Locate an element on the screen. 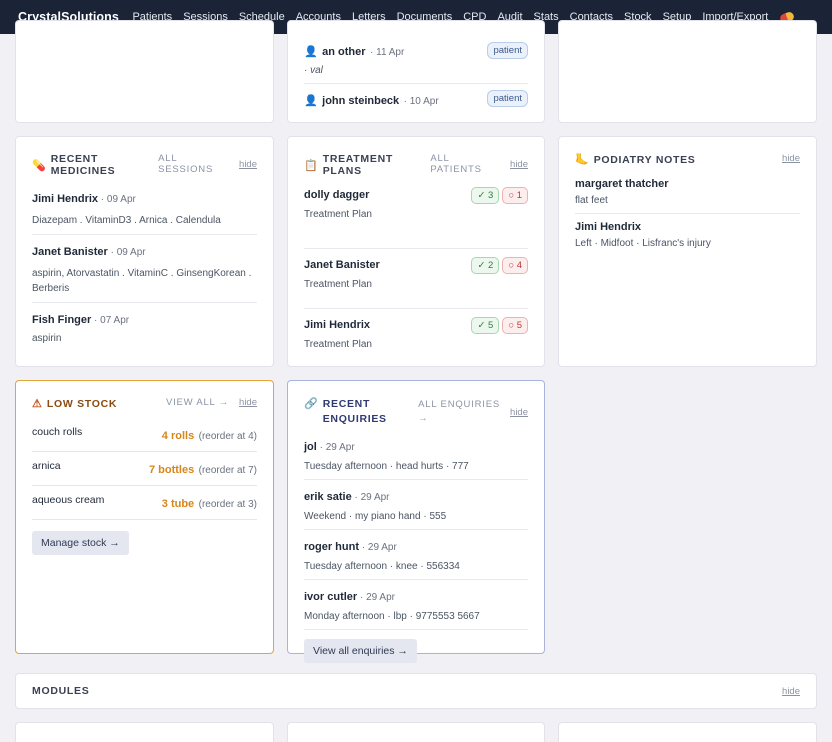 The width and height of the screenshot is (832, 742). stock-item-name: aqueous cream is located at coordinates (68, 500).